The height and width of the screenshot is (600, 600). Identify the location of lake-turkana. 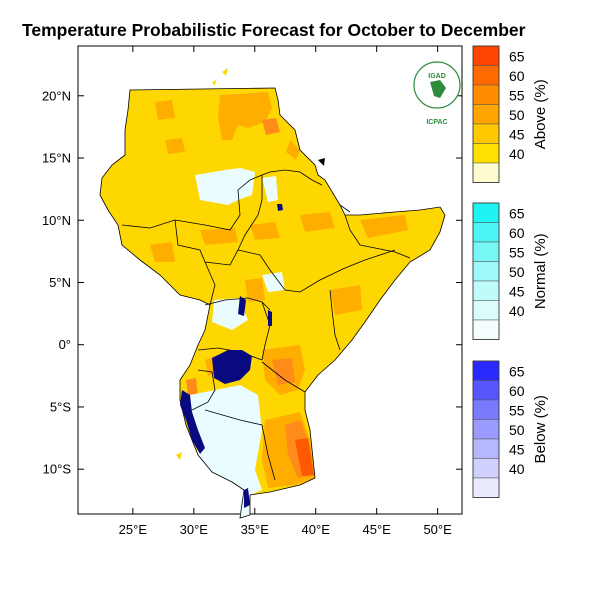
(270, 318).